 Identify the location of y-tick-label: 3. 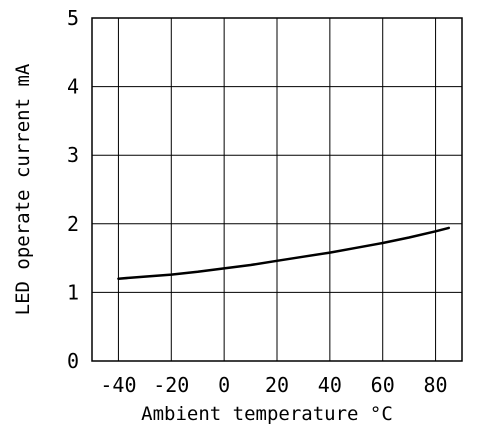
(73, 155).